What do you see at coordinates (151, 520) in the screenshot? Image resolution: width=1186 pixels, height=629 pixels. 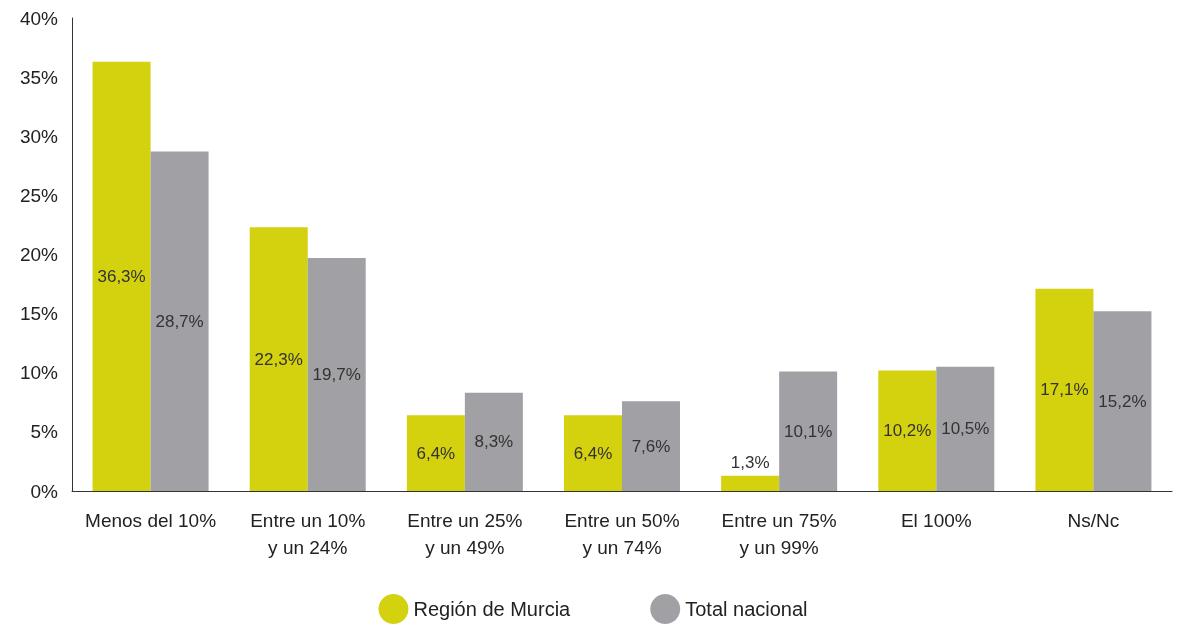 I see `x-tick-label: Menos del 10%` at bounding box center [151, 520].